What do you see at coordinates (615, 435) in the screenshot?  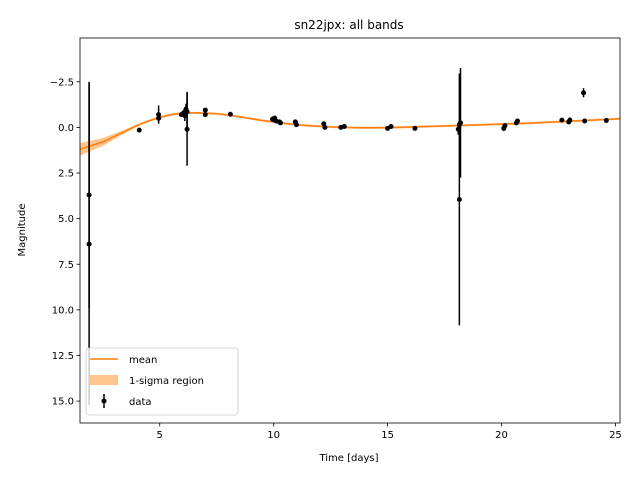 I see `x-tick-label: 25` at bounding box center [615, 435].